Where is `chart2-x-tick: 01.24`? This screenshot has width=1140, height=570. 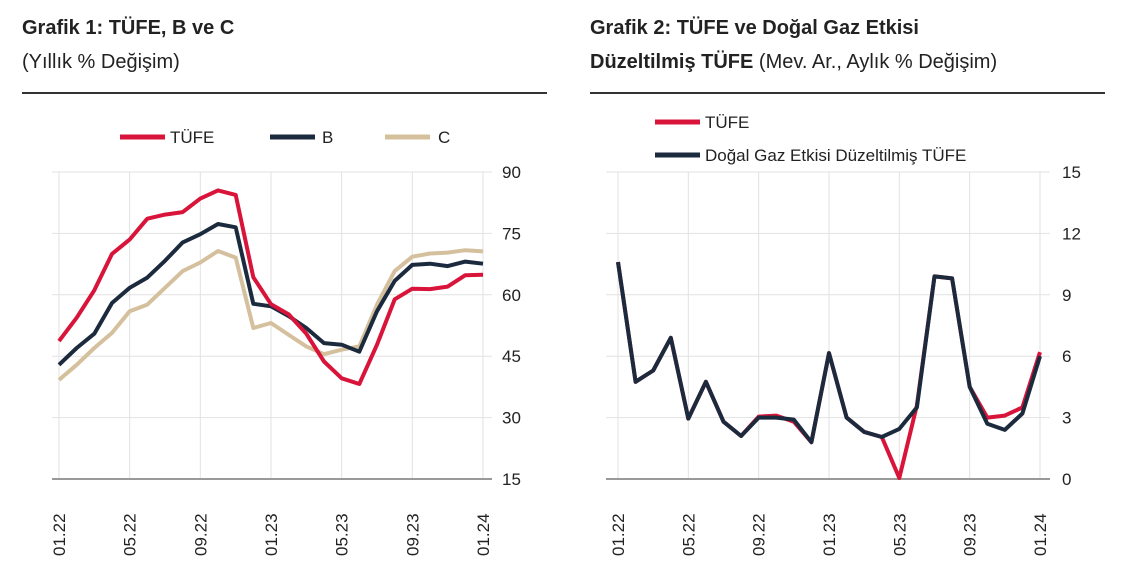 chart2-x-tick: 01.24 is located at coordinates (1040, 534).